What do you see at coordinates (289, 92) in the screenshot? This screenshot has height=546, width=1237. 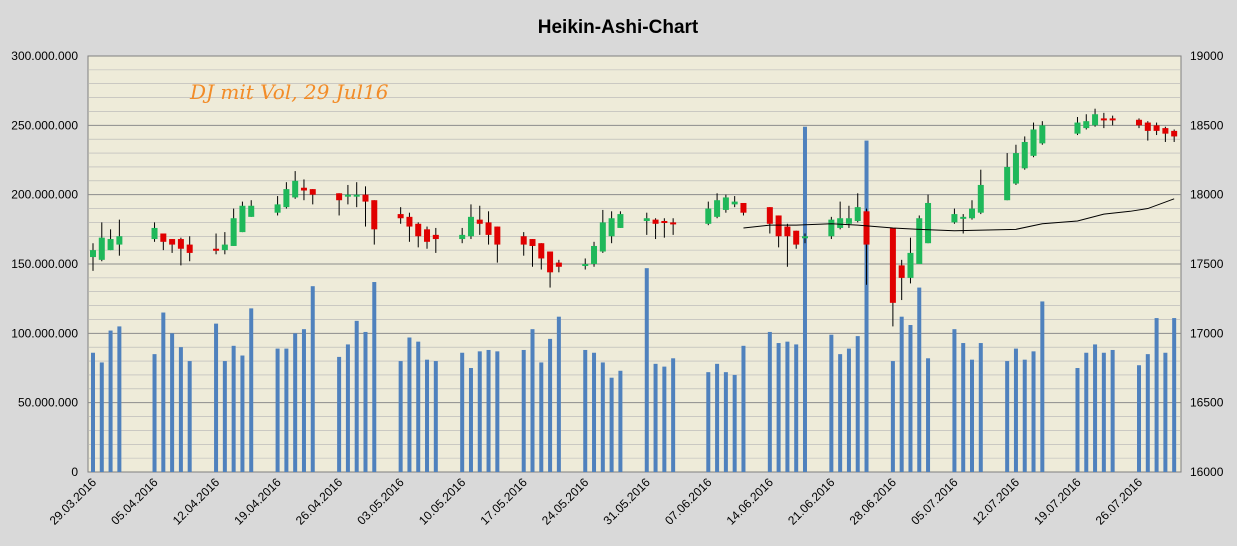 I see `chart-annotation: DJ mit Vol, 29 Jul16` at bounding box center [289, 92].